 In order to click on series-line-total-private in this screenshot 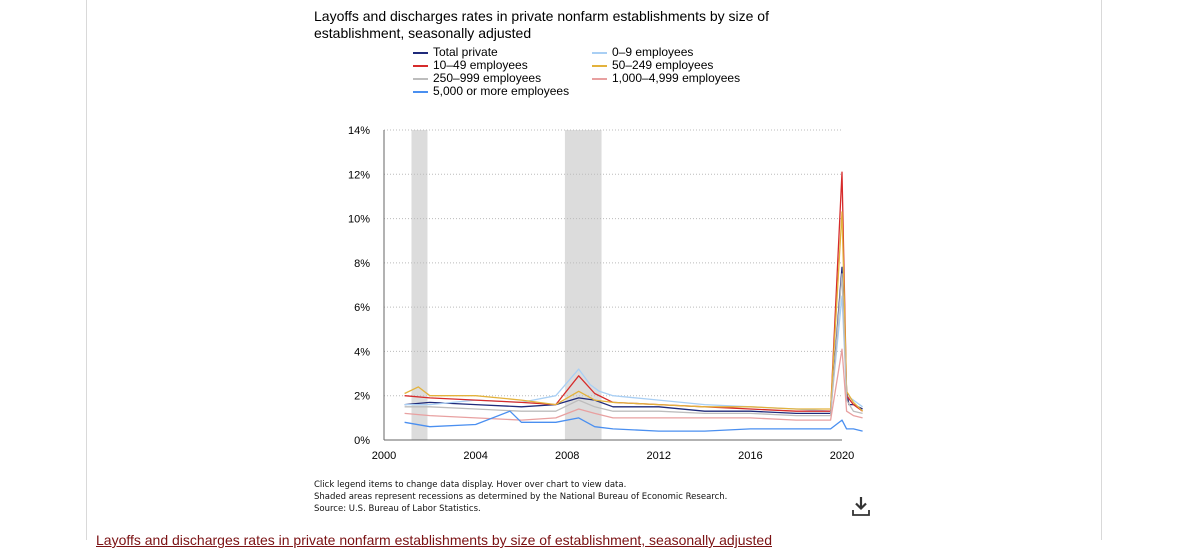, I will do `click(633, 340)`.